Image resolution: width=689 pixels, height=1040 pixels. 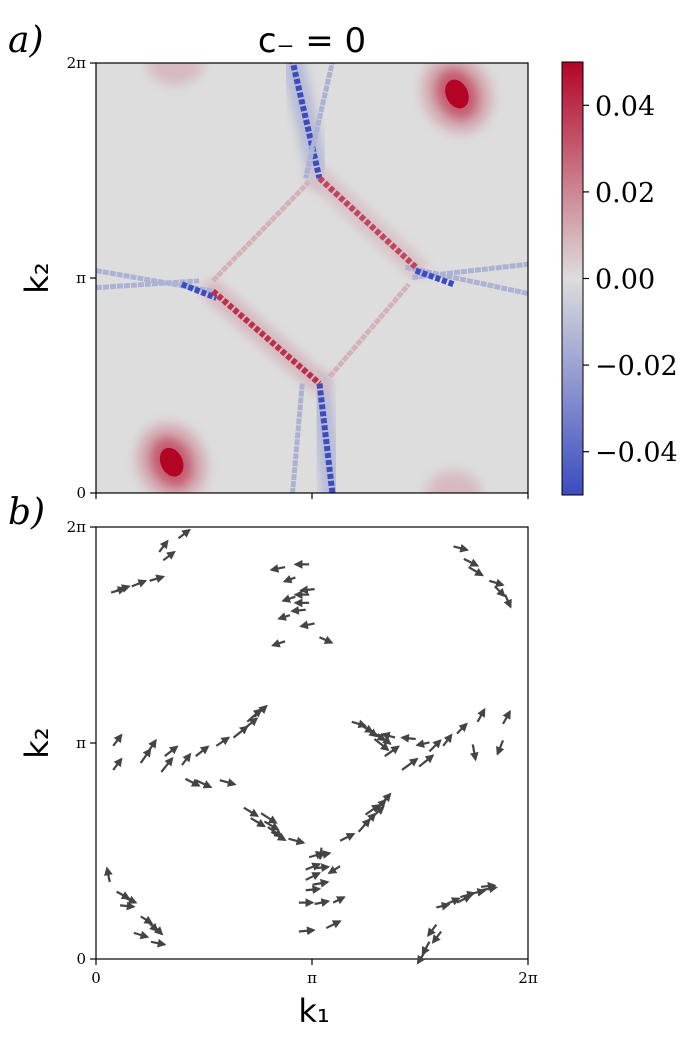 What do you see at coordinates (37, 277) in the screenshot?
I see `heatmap-y-axis-label: k₂` at bounding box center [37, 277].